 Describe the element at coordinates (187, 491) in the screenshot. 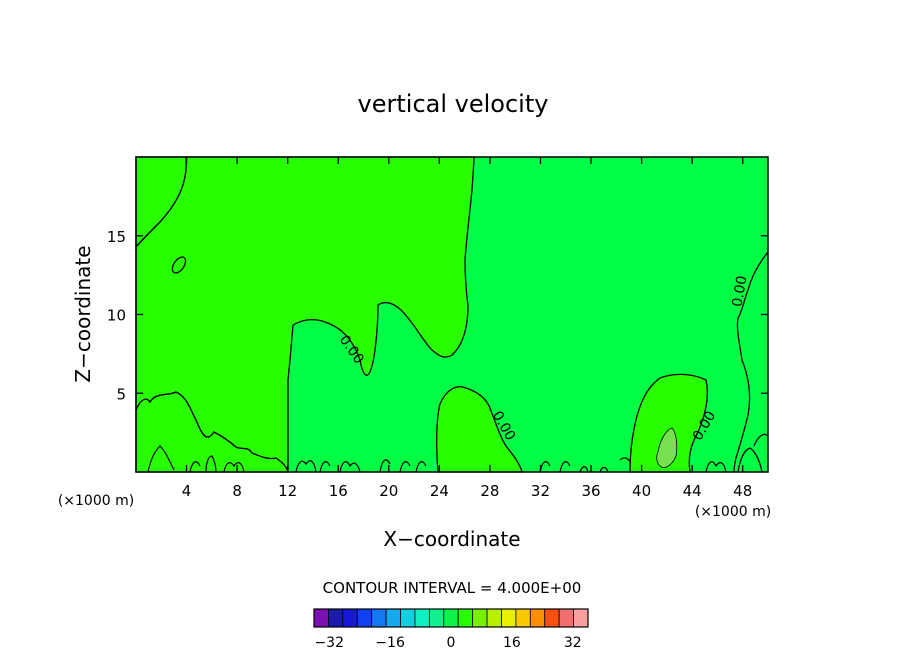

I see `x-tick-label: 4` at that location.